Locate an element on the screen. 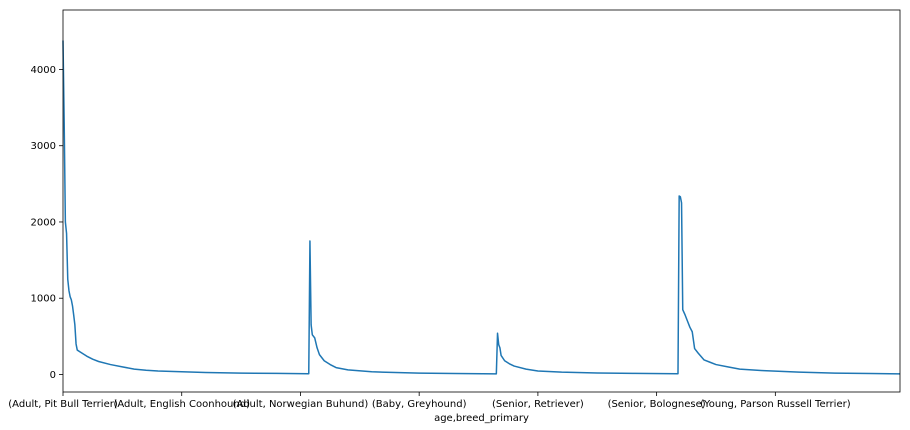 The image size is (910, 430). y-axis: 0 1000 2000 3000 4000 is located at coordinates (47, 223).